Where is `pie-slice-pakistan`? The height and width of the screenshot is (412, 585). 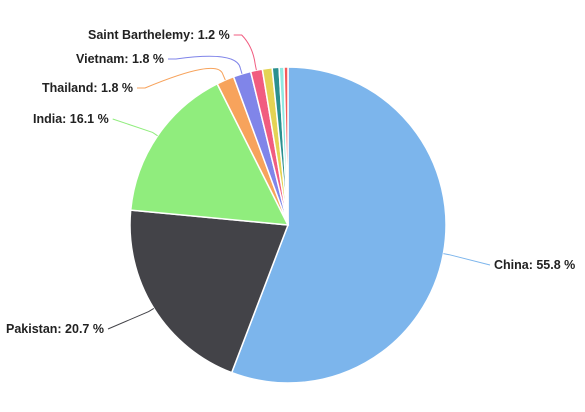
pie-slice-pakistan is located at coordinates (209, 291).